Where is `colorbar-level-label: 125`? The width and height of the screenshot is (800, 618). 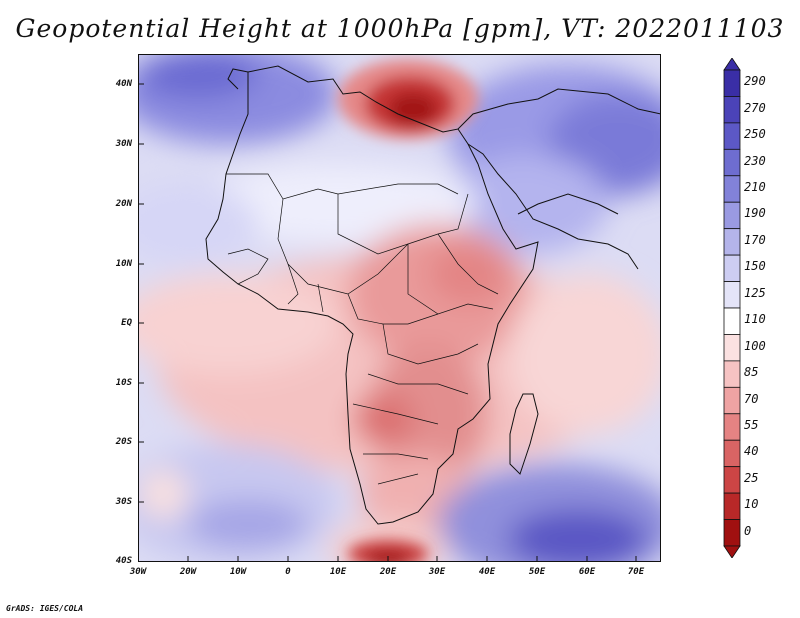 colorbar-level-label: 125 is located at coordinates (755, 292).